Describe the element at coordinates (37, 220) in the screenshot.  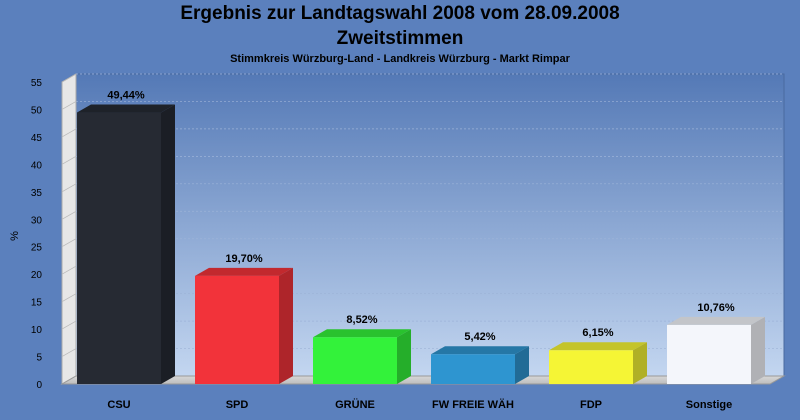
I see `y-tick-label: 30` at that location.